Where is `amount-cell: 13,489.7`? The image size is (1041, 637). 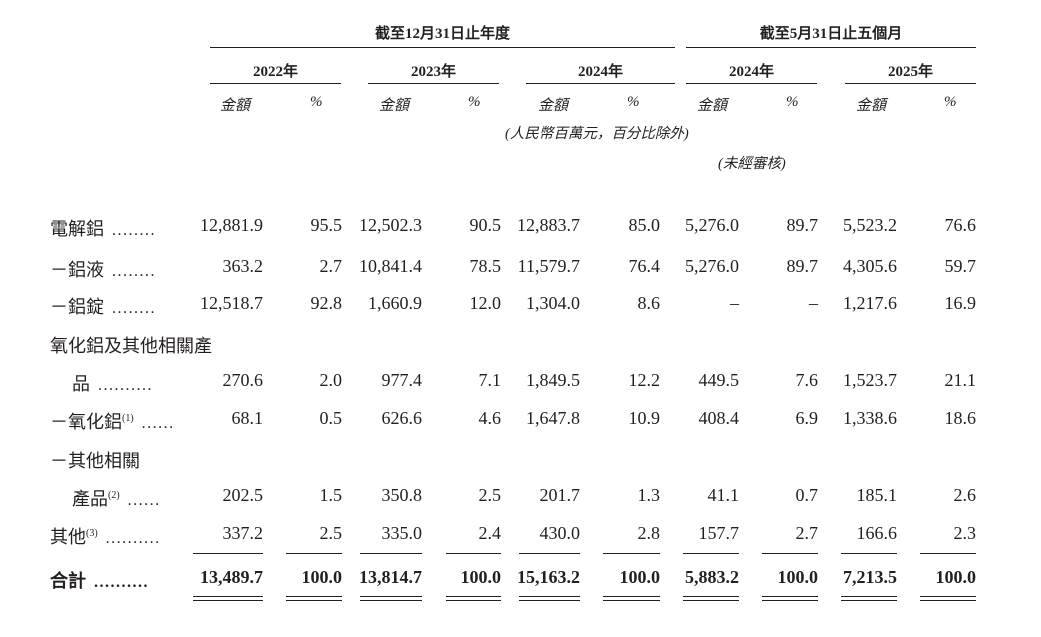
amount-cell: 13,489.7 is located at coordinates (231, 577).